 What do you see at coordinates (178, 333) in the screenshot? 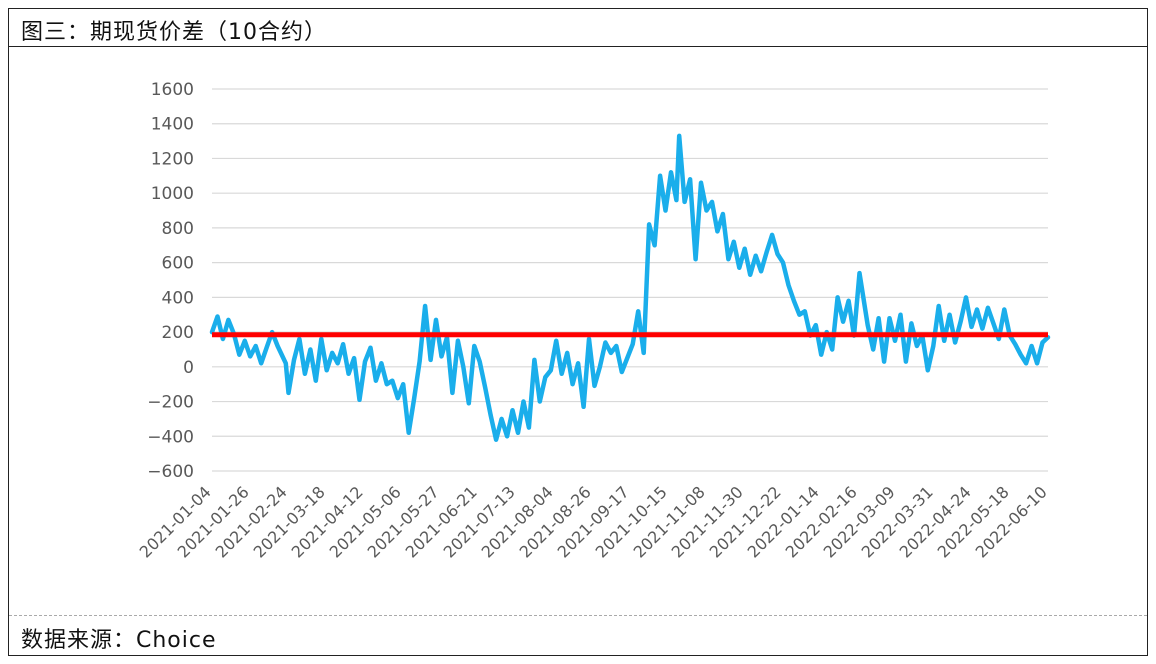
I see `y-tick-label: 200` at bounding box center [178, 333].